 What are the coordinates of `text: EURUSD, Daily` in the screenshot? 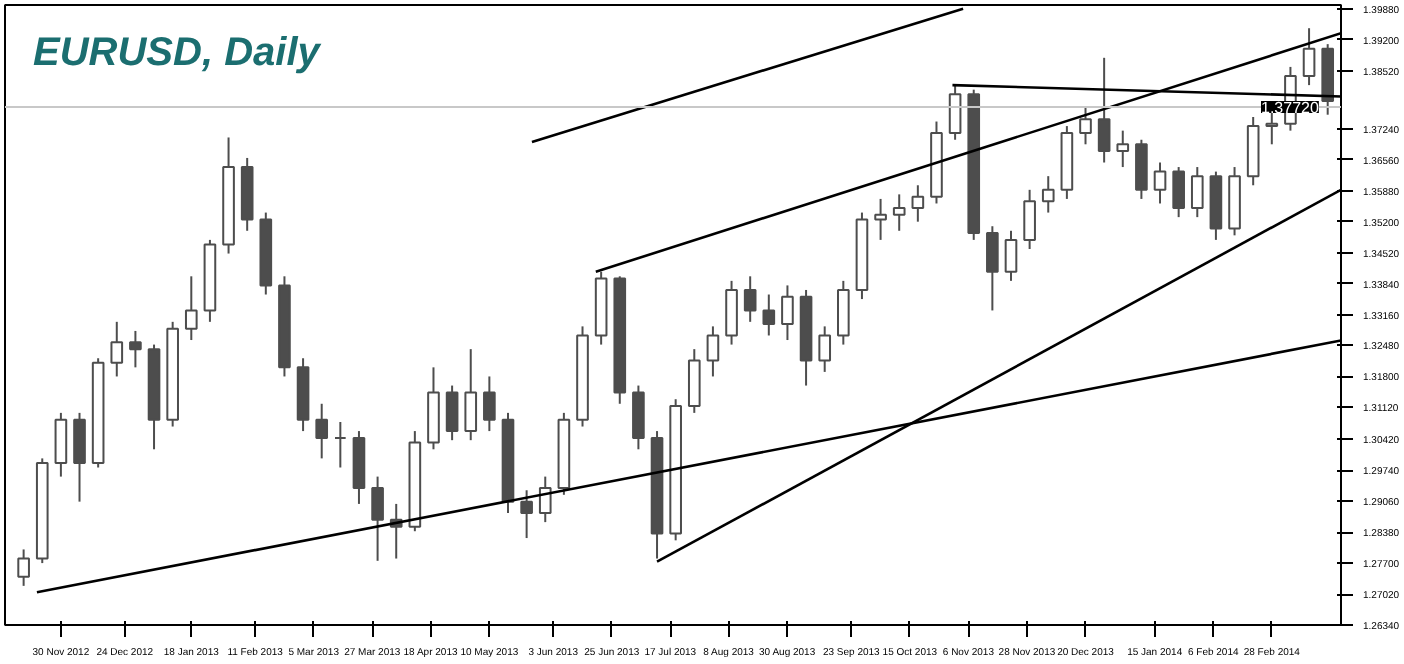 It's located at (177, 53).